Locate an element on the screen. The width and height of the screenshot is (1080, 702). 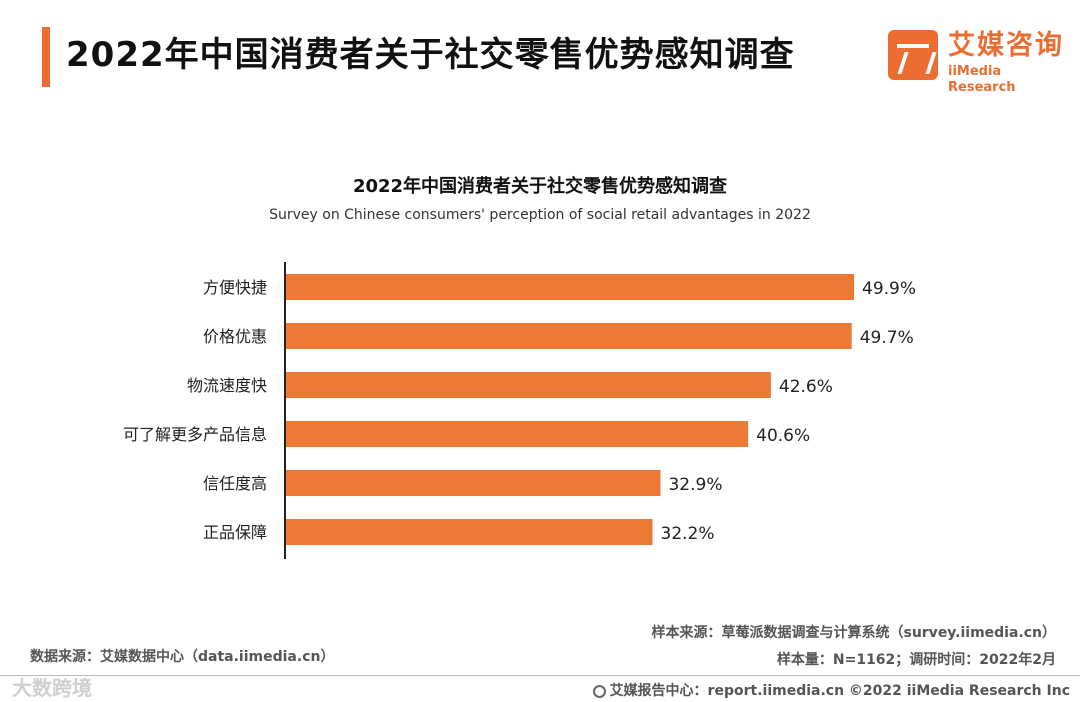
logo-en-text: iiMedia Research is located at coordinates (982, 79).